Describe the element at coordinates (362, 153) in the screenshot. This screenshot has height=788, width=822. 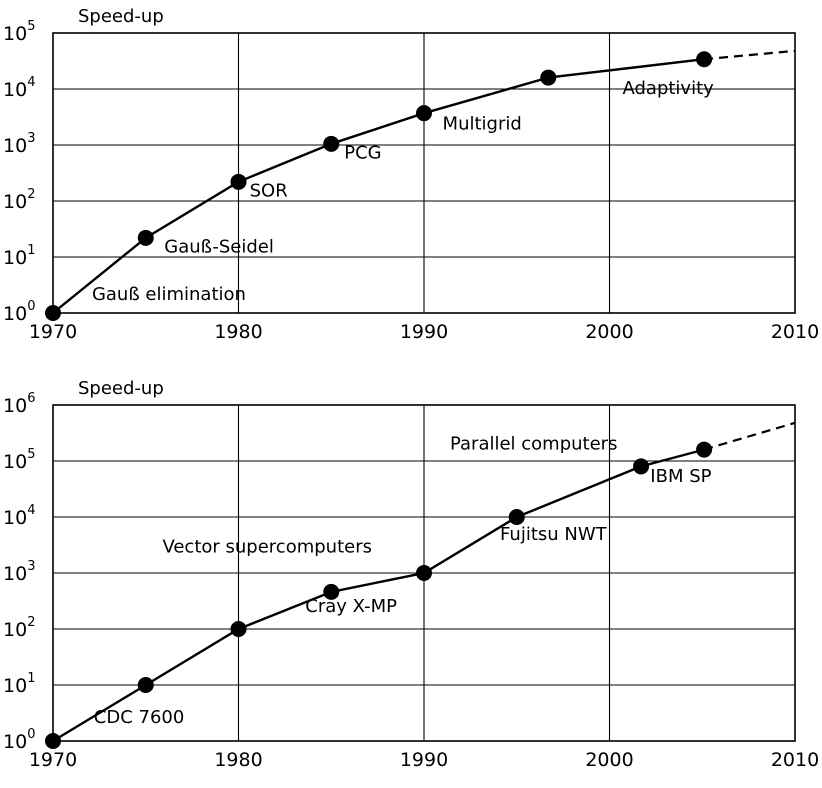
I see `annotation-label: PCG` at that location.